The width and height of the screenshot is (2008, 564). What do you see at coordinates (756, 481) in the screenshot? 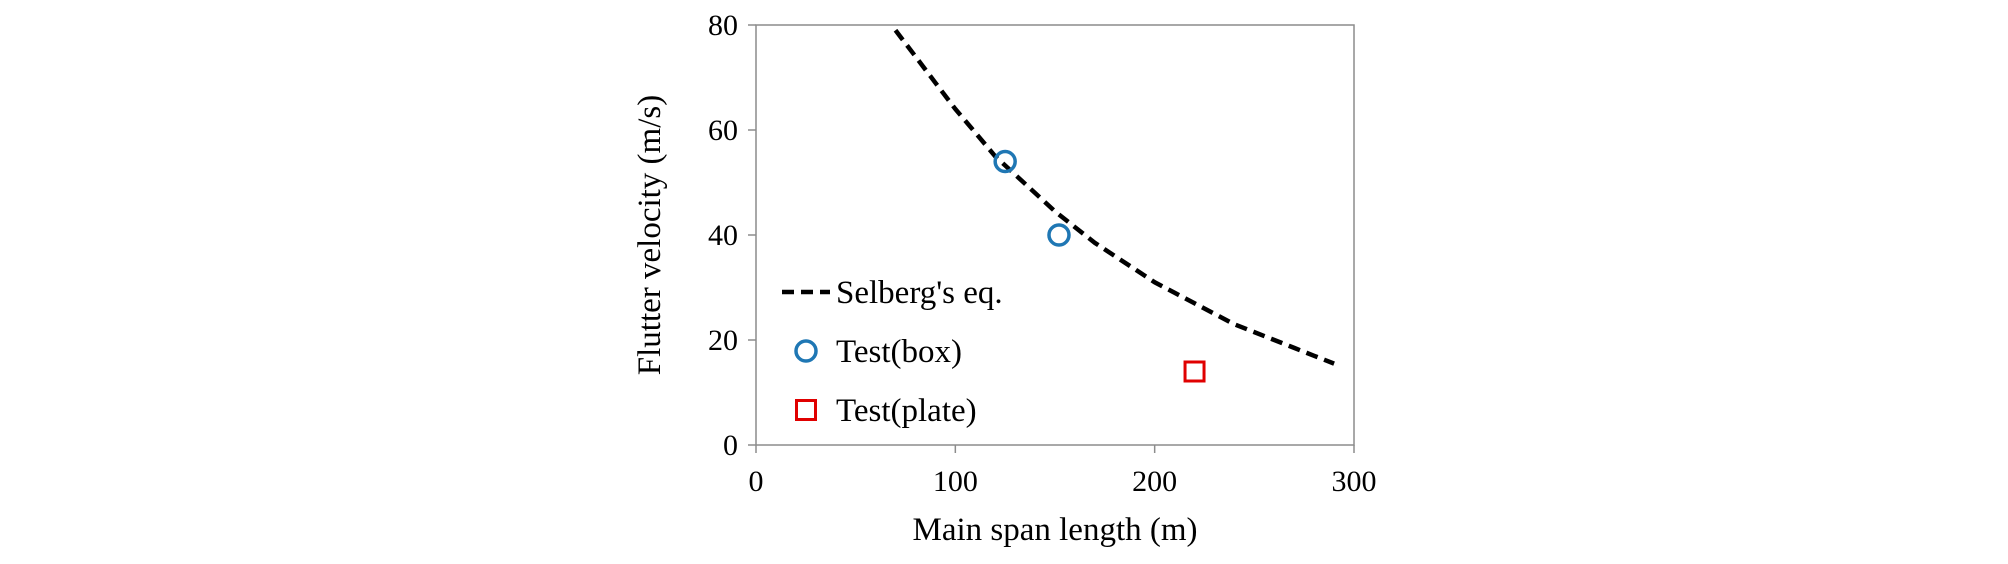
I see `x-tick-label: 0` at bounding box center [756, 481].